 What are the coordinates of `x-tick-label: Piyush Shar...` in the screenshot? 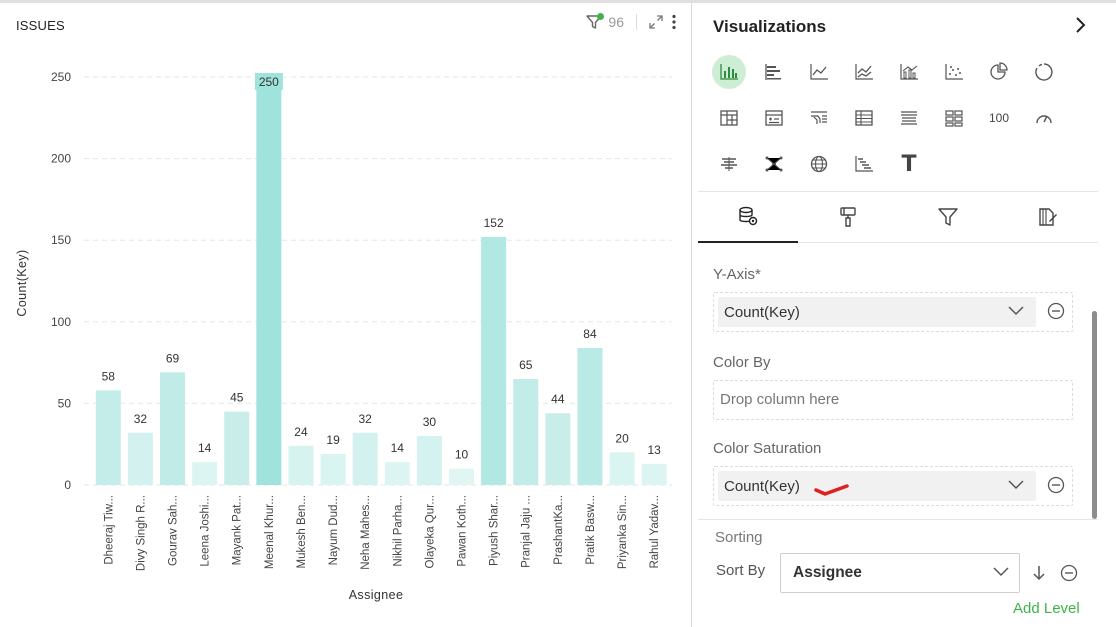 It's located at (495, 530).